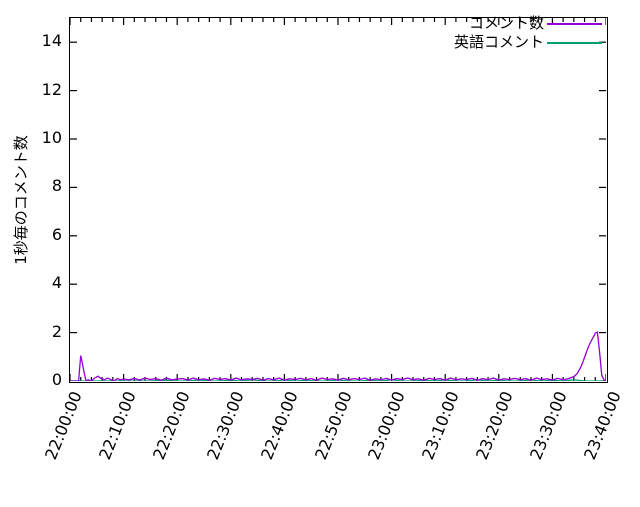 This screenshot has height=507, width=640. What do you see at coordinates (117, 425) in the screenshot?
I see `x-tick-label: 22:10:00` at bounding box center [117, 425].